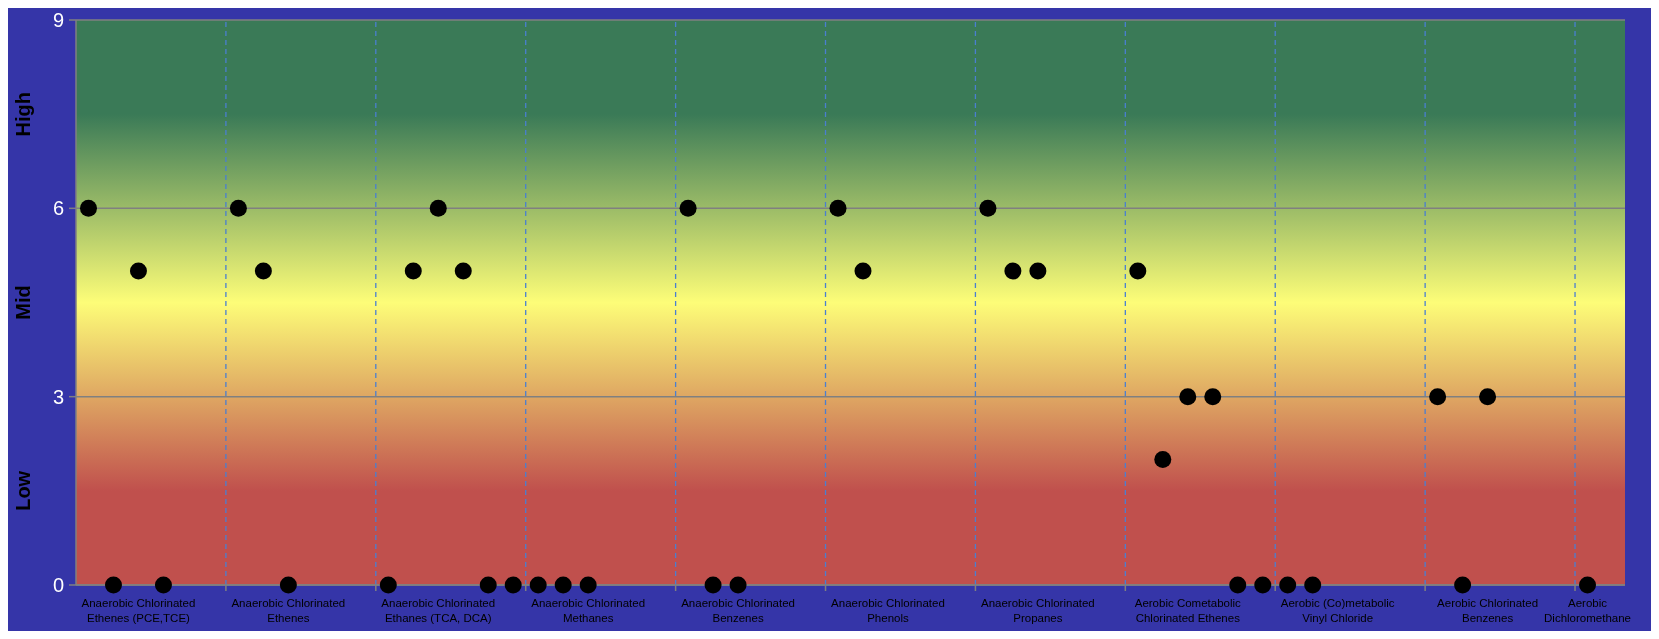 The height and width of the screenshot is (639, 1659). I want to click on x-tick-label: Anaerobic Chlorinated Propanes, so click(1037, 610).